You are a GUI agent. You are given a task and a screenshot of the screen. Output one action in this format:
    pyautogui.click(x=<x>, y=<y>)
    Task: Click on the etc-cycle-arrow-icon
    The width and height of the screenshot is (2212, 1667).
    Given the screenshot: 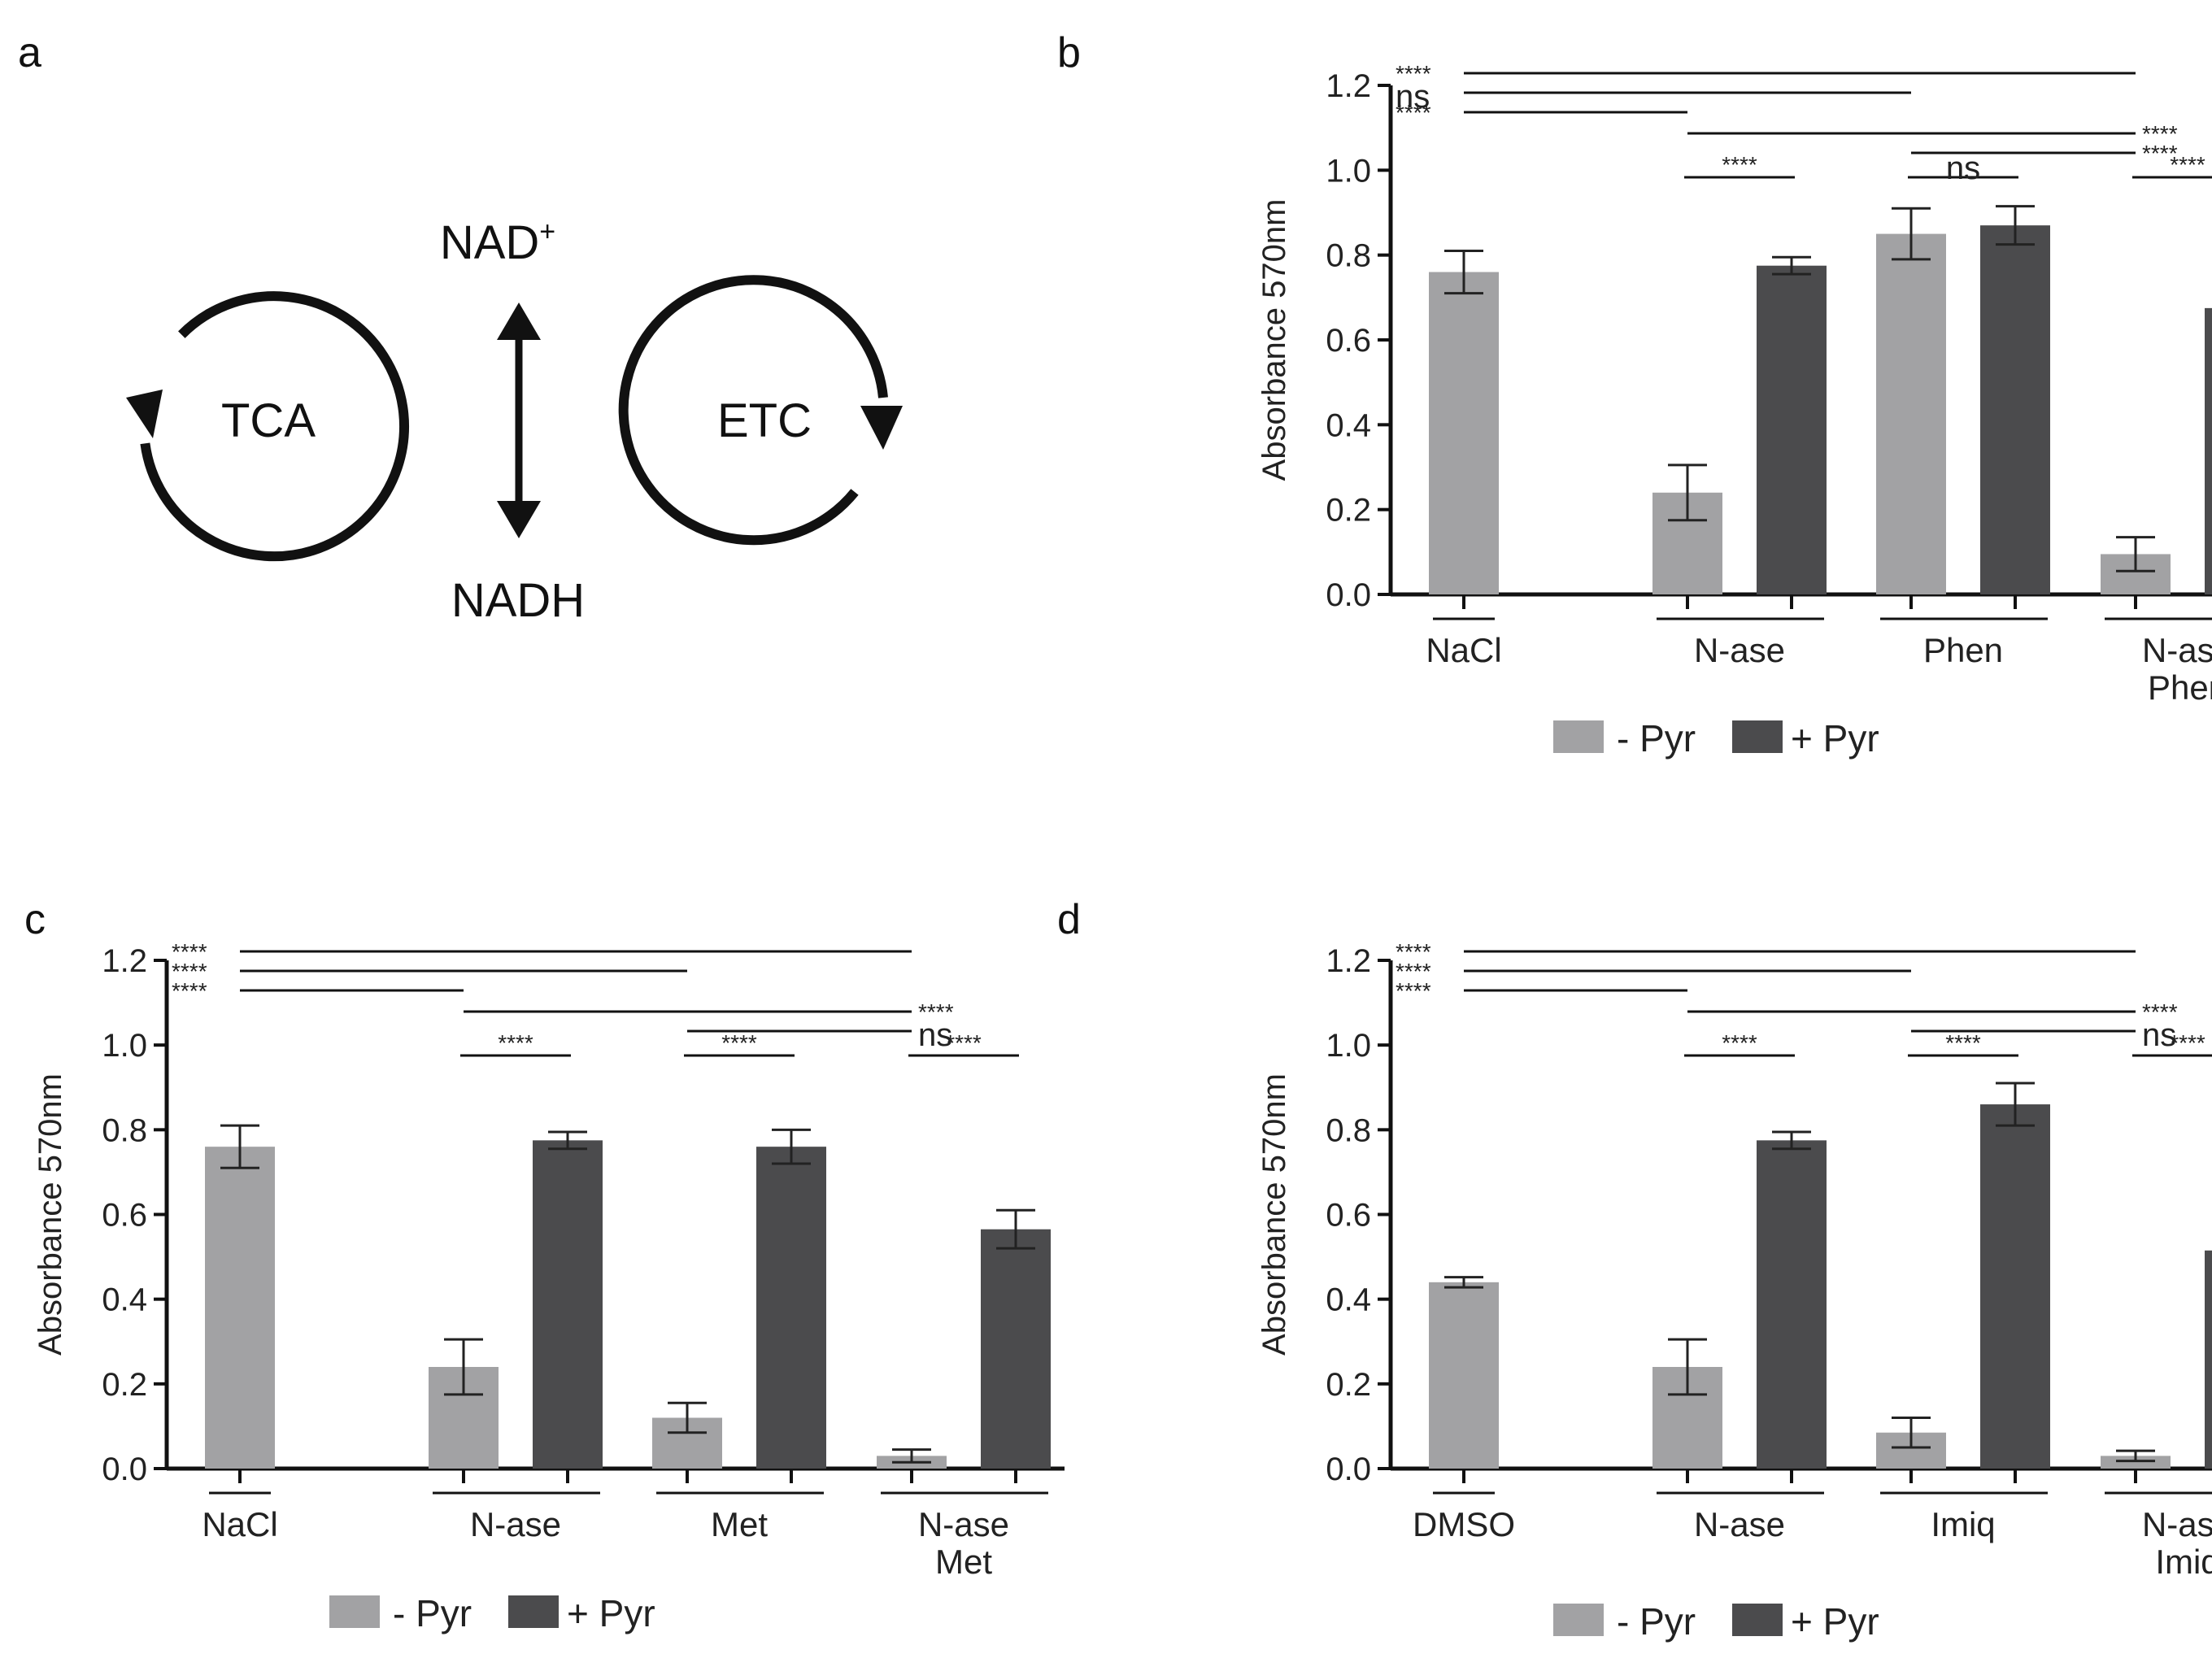 What is the action you would take?
    pyautogui.click(x=753, y=410)
    